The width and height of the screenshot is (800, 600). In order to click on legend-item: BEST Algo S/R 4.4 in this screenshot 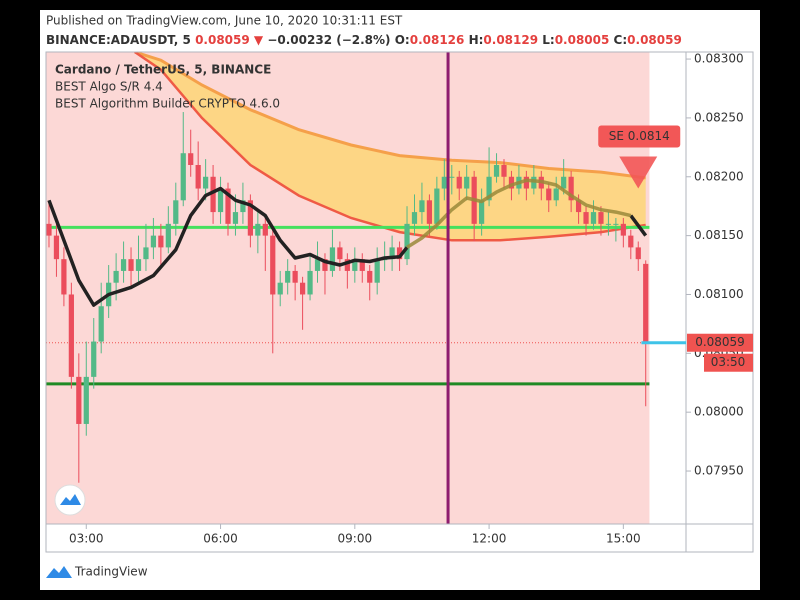, I will do `click(109, 87)`.